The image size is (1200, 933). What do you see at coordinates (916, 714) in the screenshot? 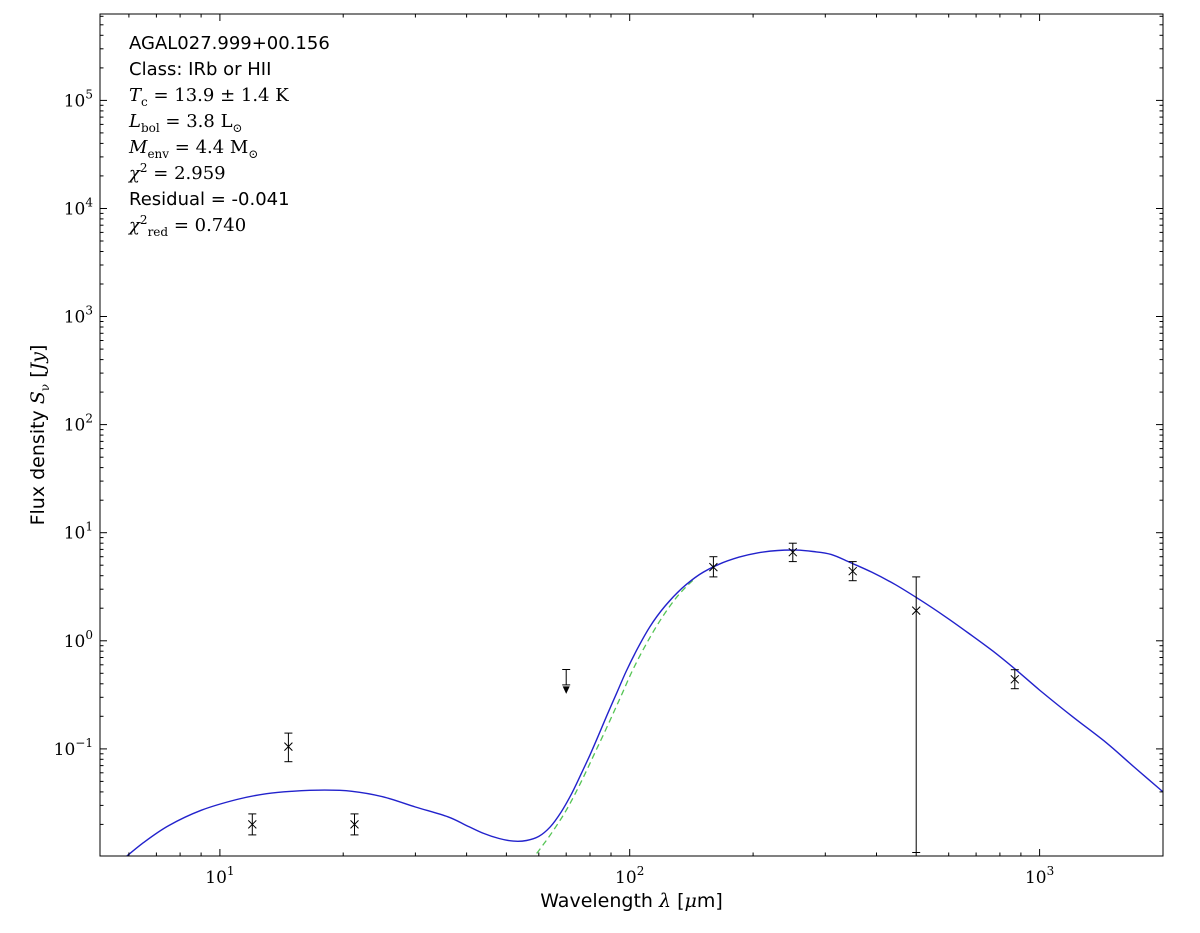
I see `data-point-500um` at bounding box center [916, 714].